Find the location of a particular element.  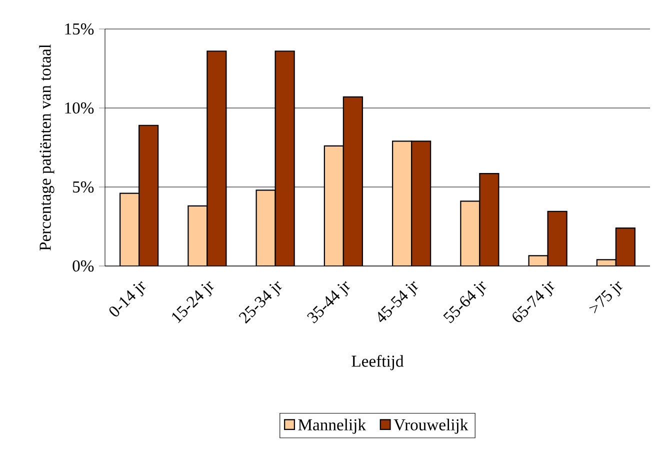

y-tick-label: 5% is located at coordinates (83, 187).